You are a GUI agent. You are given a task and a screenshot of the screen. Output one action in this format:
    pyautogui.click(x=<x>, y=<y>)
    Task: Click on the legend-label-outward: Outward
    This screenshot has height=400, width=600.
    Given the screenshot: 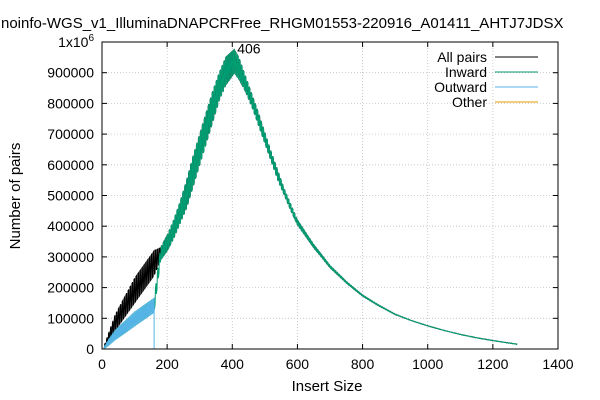 What is the action you would take?
    pyautogui.click(x=460, y=87)
    